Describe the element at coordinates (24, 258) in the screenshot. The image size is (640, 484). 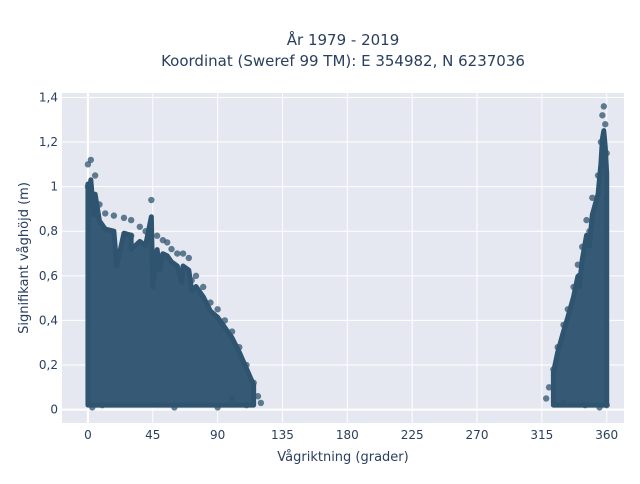
I see `y-axis-title: Signifikant våghöjd (m)` at that location.